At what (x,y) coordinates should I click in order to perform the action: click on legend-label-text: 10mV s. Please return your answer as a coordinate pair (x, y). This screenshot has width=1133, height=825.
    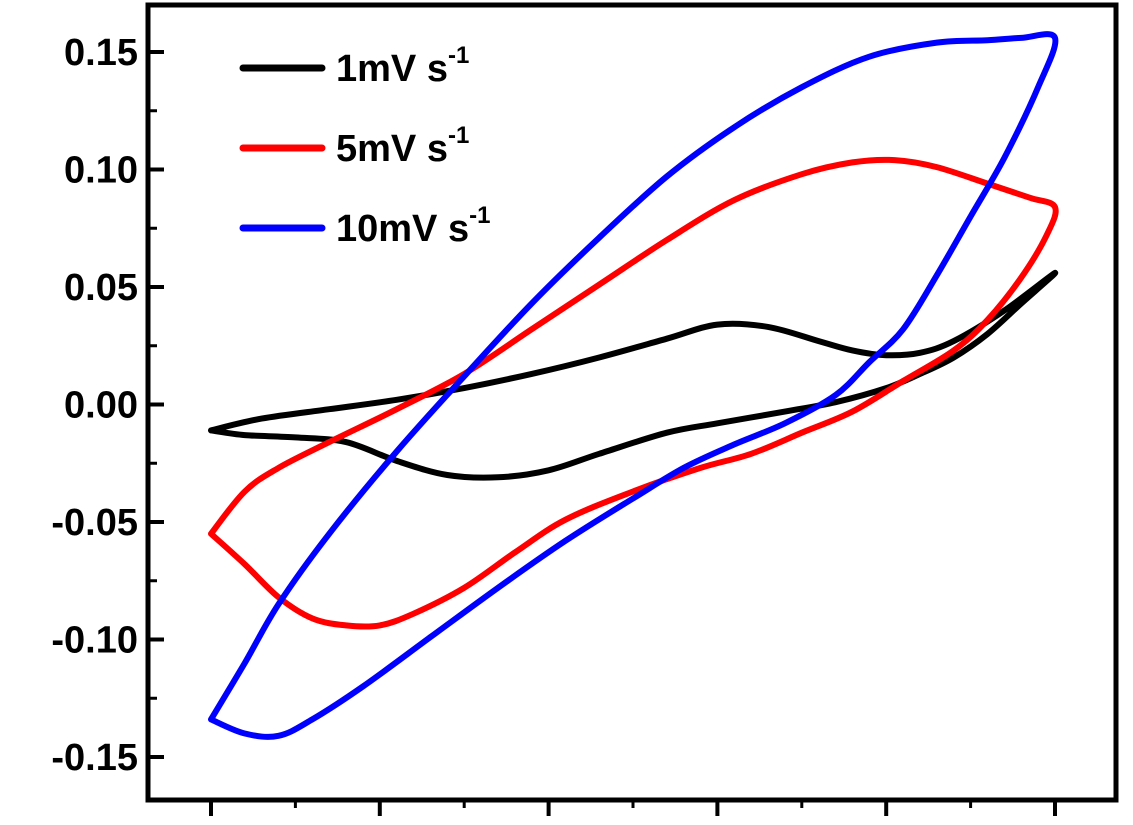
    Looking at the image, I should click on (402, 229).